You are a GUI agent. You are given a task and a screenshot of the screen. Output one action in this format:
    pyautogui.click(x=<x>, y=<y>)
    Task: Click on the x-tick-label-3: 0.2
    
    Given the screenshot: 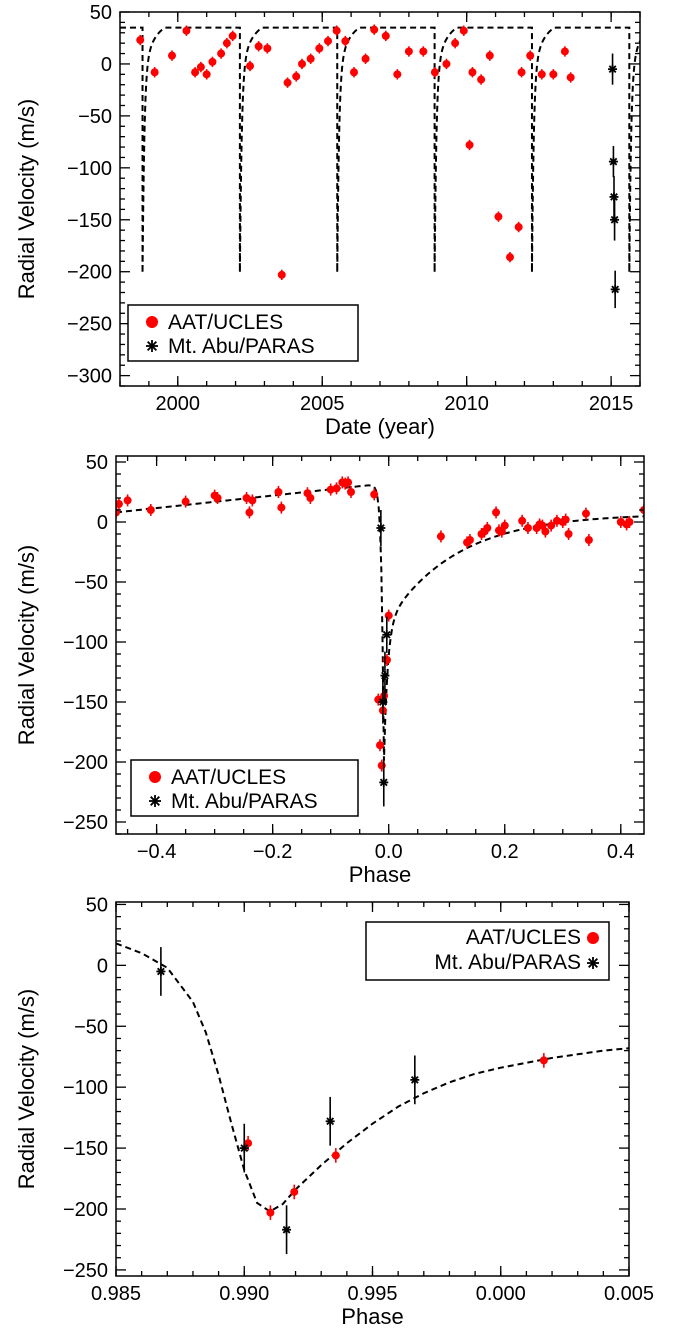 What is the action you would take?
    pyautogui.click(x=505, y=852)
    